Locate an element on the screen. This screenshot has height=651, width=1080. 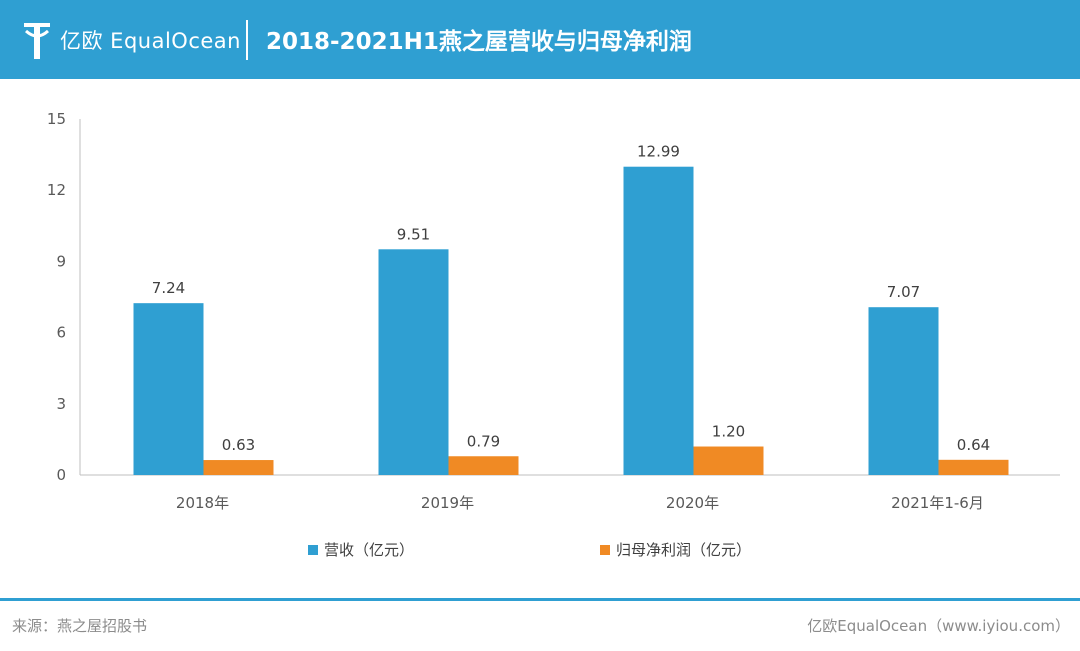
x-tick-label: 2020年 is located at coordinates (692, 503).